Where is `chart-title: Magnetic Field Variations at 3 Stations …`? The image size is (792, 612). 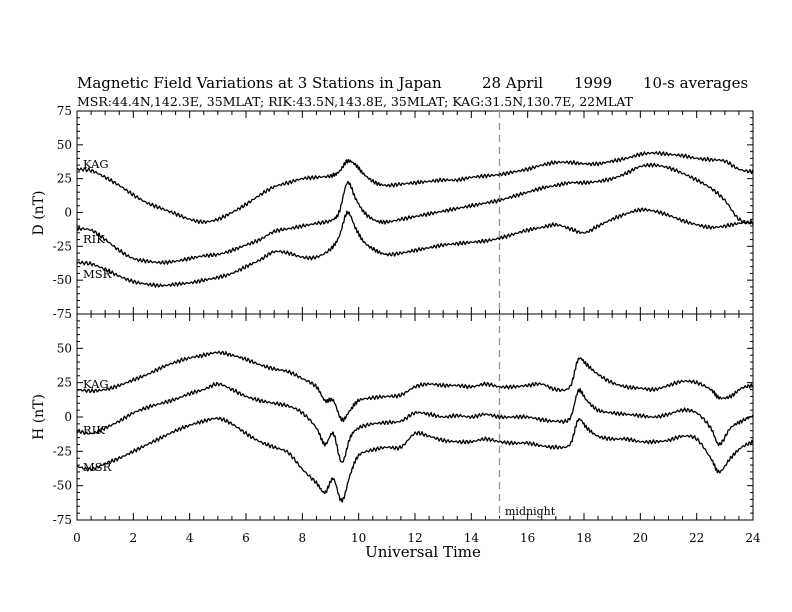
chart-title: Magnetic Field Variations at 3 Stations … is located at coordinates (259, 83).